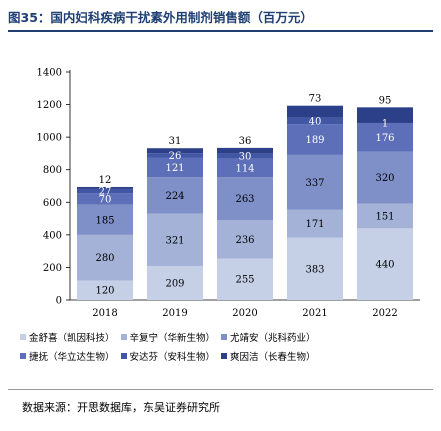 This screenshot has height=431, width=441. I want to click on legend-label: 爽因洁（长春生物）, so click(273, 357).